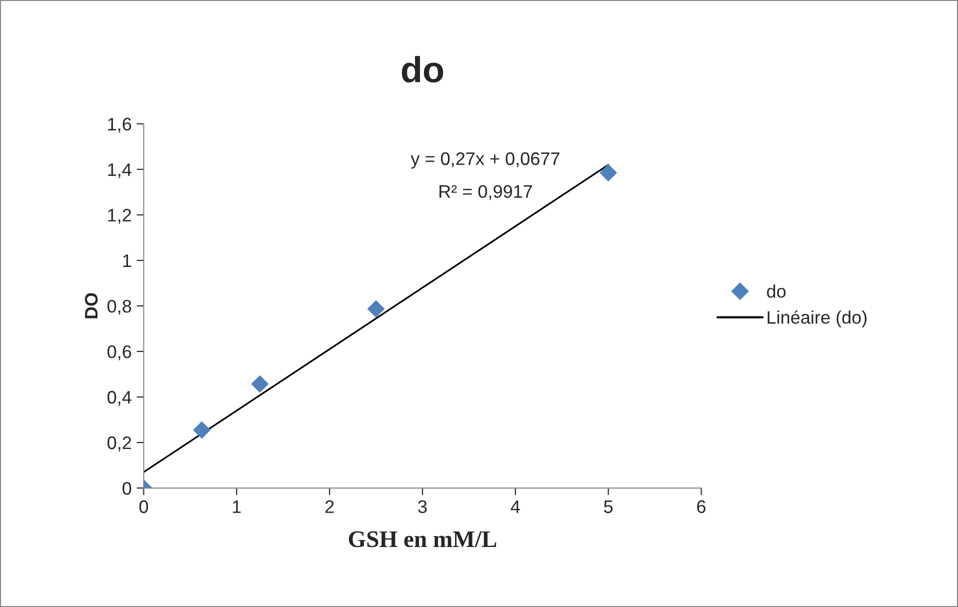 The image size is (958, 607). I want to click on y-tick-label: 0,6, so click(120, 352).